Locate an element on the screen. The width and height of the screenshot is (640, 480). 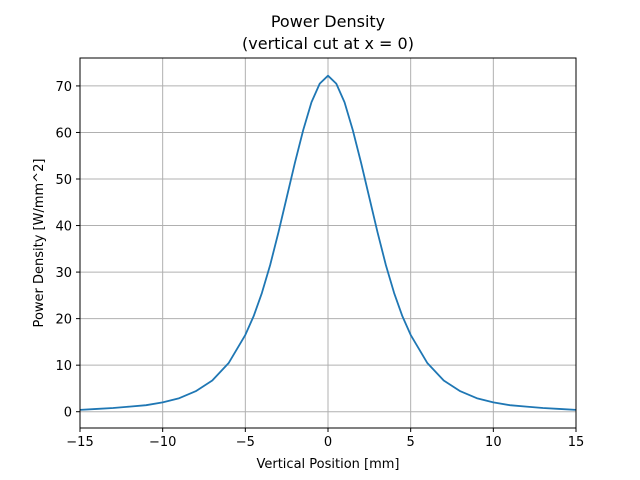
y-tick-label: 0 is located at coordinates (68, 413).